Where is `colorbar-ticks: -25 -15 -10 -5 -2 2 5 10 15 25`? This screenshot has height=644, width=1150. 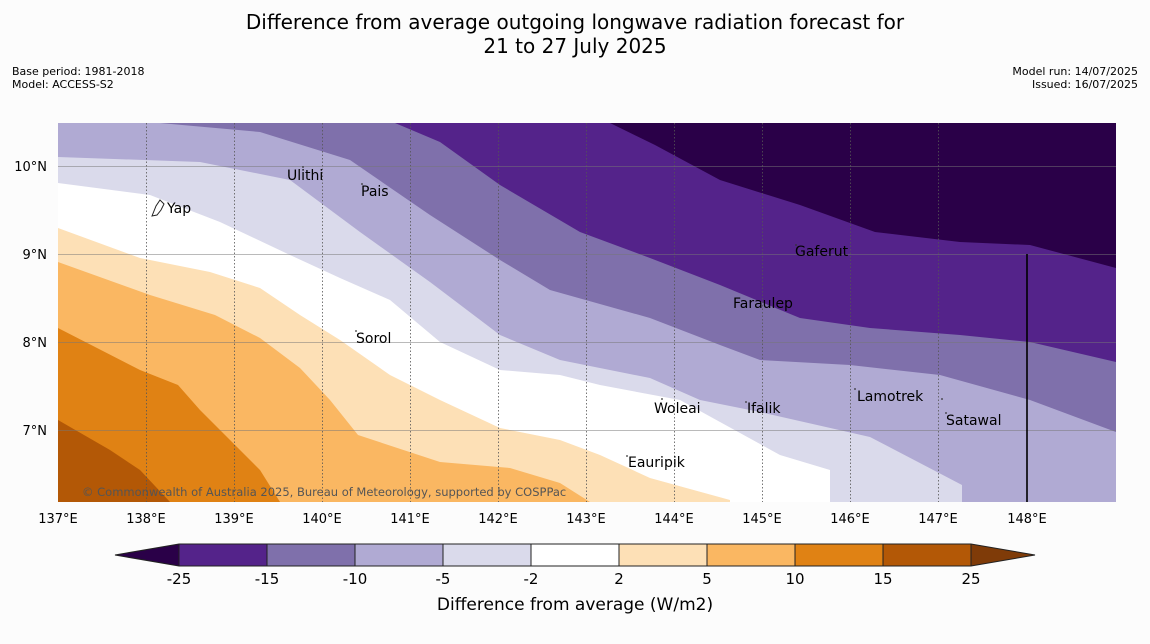
colorbar-ticks: -25 -15 -10 -5 -2 2 5 10 15 25 is located at coordinates (574, 579).